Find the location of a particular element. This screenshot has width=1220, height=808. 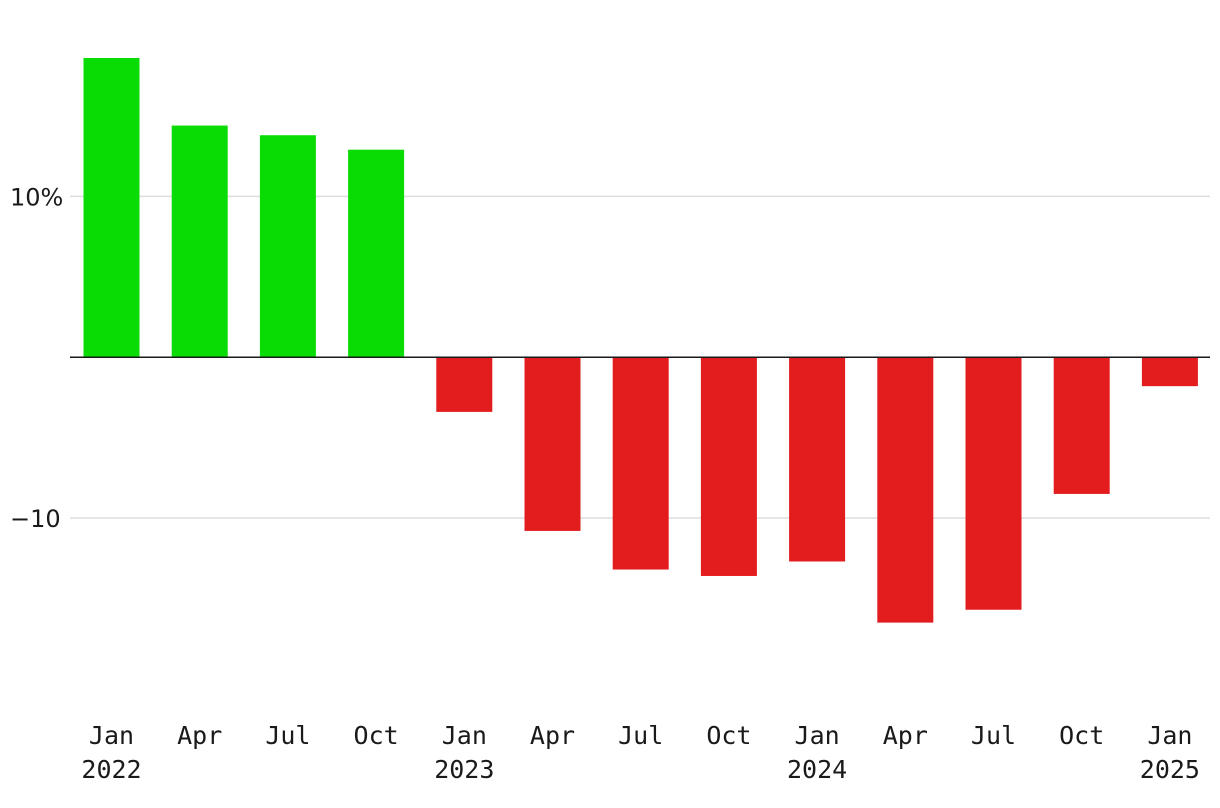

x-tick-year: 2025 is located at coordinates (1170, 769).